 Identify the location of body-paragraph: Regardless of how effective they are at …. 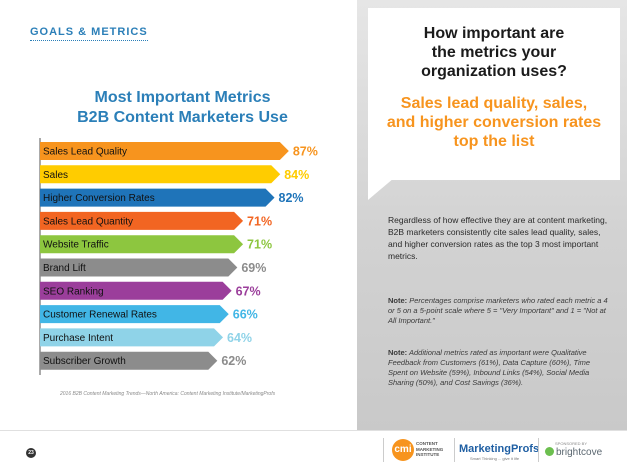
(498, 238).